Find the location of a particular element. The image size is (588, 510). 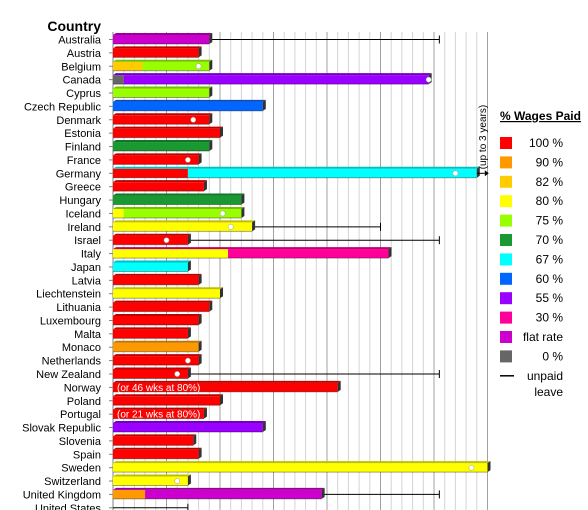

country-row: Switzerland is located at coordinates (117, 481).